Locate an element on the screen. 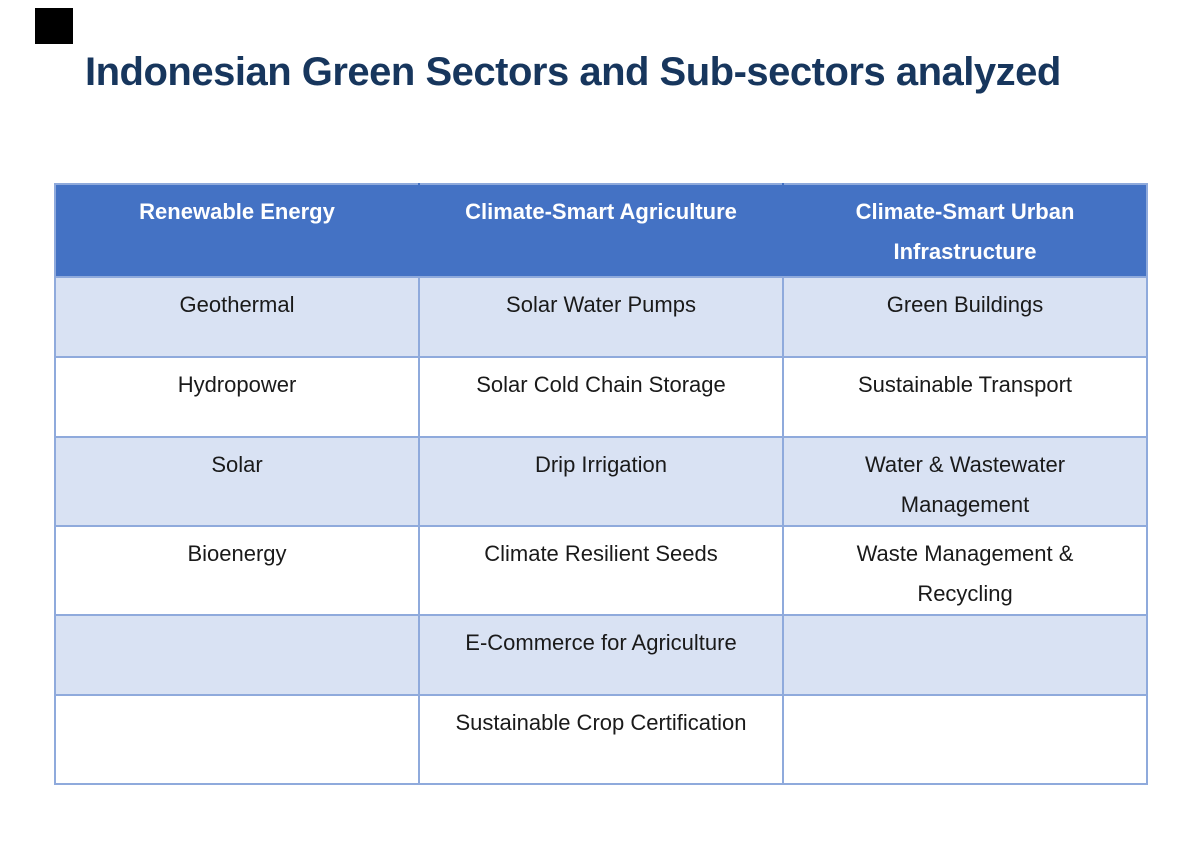 This screenshot has height=852, width=1200. cell-solar-water-pumps: Solar Water Pumps is located at coordinates (601, 317).